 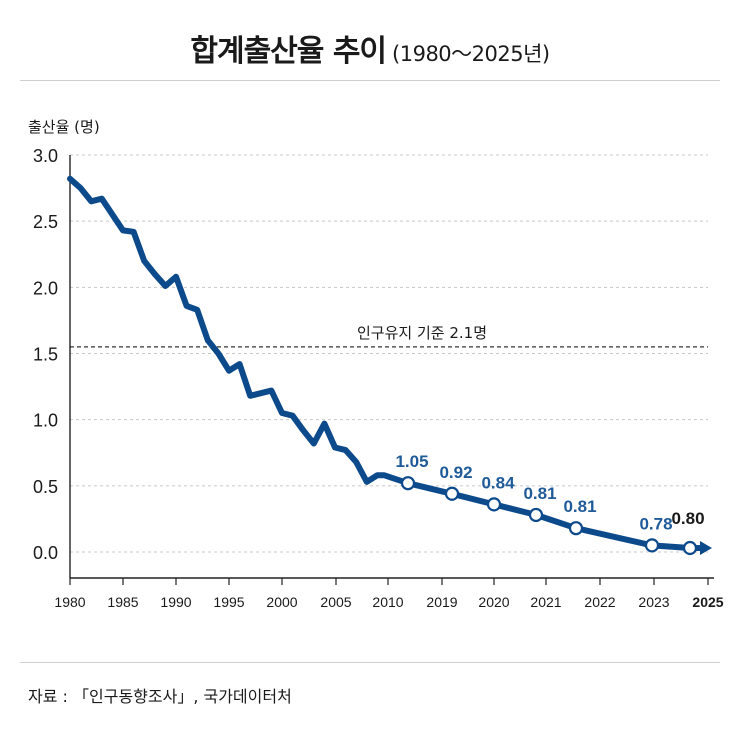 I want to click on chart-title: 합계출산율 추이 (1980～2025년), so click(x=370, y=48).